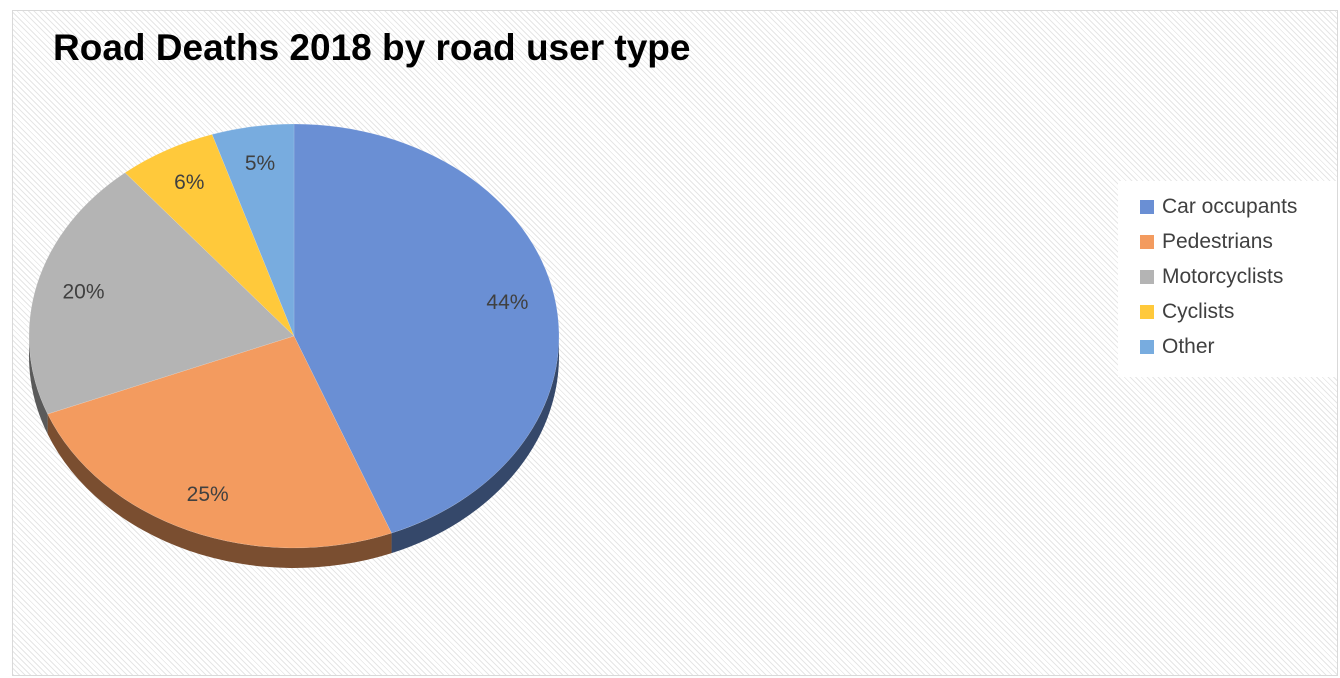 The image size is (1340, 678). Describe the element at coordinates (1223, 276) in the screenshot. I see `legend-label: Motorcyclists` at that location.